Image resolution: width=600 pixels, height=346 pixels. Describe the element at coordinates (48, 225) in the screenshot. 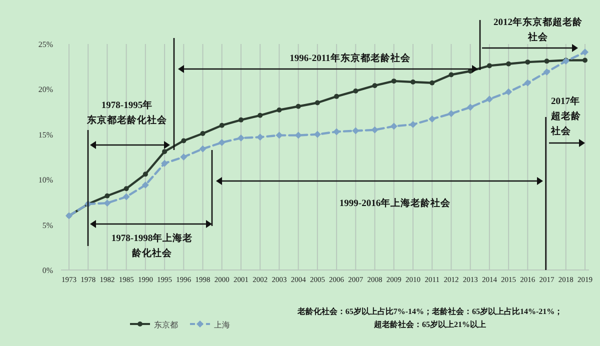

I see `y-tick-label: 5%` at that location.